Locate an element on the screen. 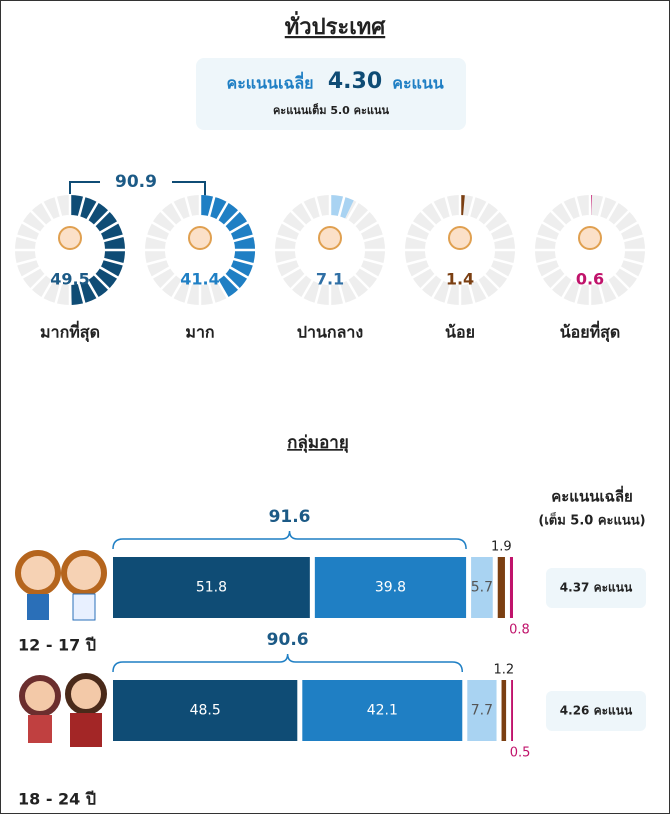 The height and width of the screenshot is (814, 670). kids-illustration is located at coordinates (61, 585).